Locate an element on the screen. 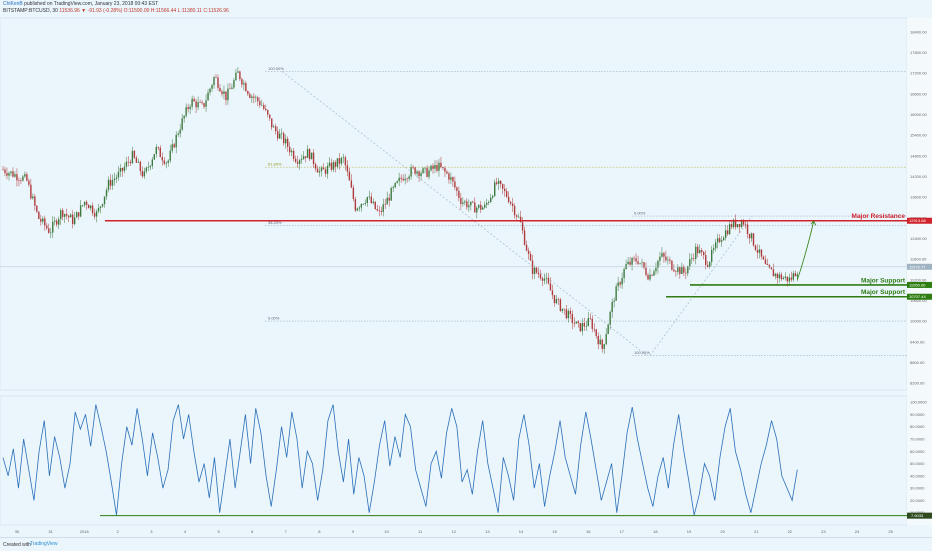 This screenshot has width=932, height=551. tradingview-logo: TradingView is located at coordinates (44, 544).